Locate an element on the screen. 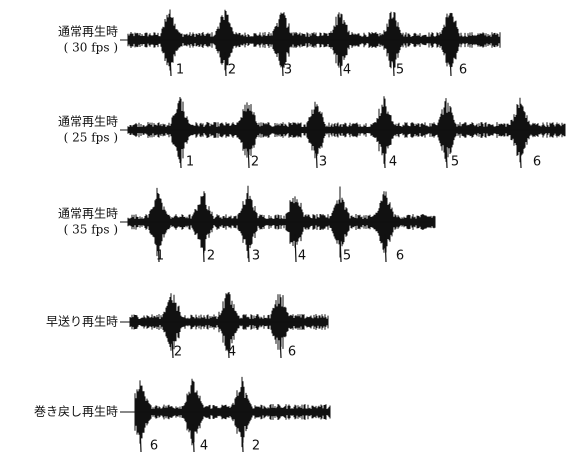 Image resolution: width=568 pixels, height=453 pixels. row-label: 巻き戻し再生時 is located at coordinates (76, 412).